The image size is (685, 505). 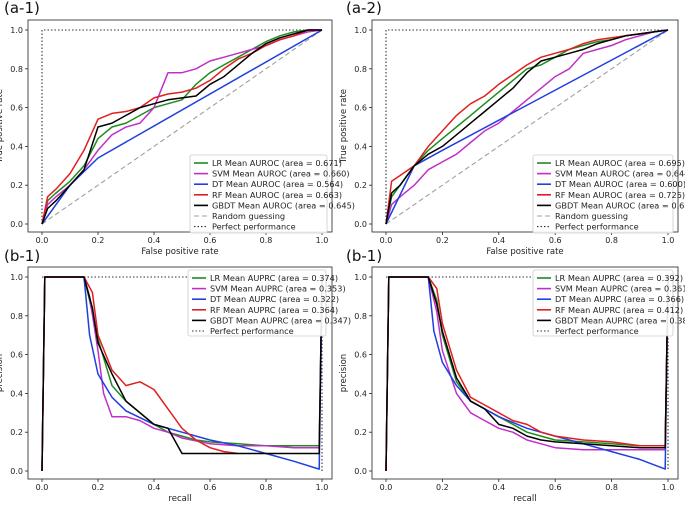 What do you see at coordinates (280, 320) in the screenshot?
I see `legend-label-gbdt: GBDT Mean AUPRC (area = 0.347)` at bounding box center [280, 320].